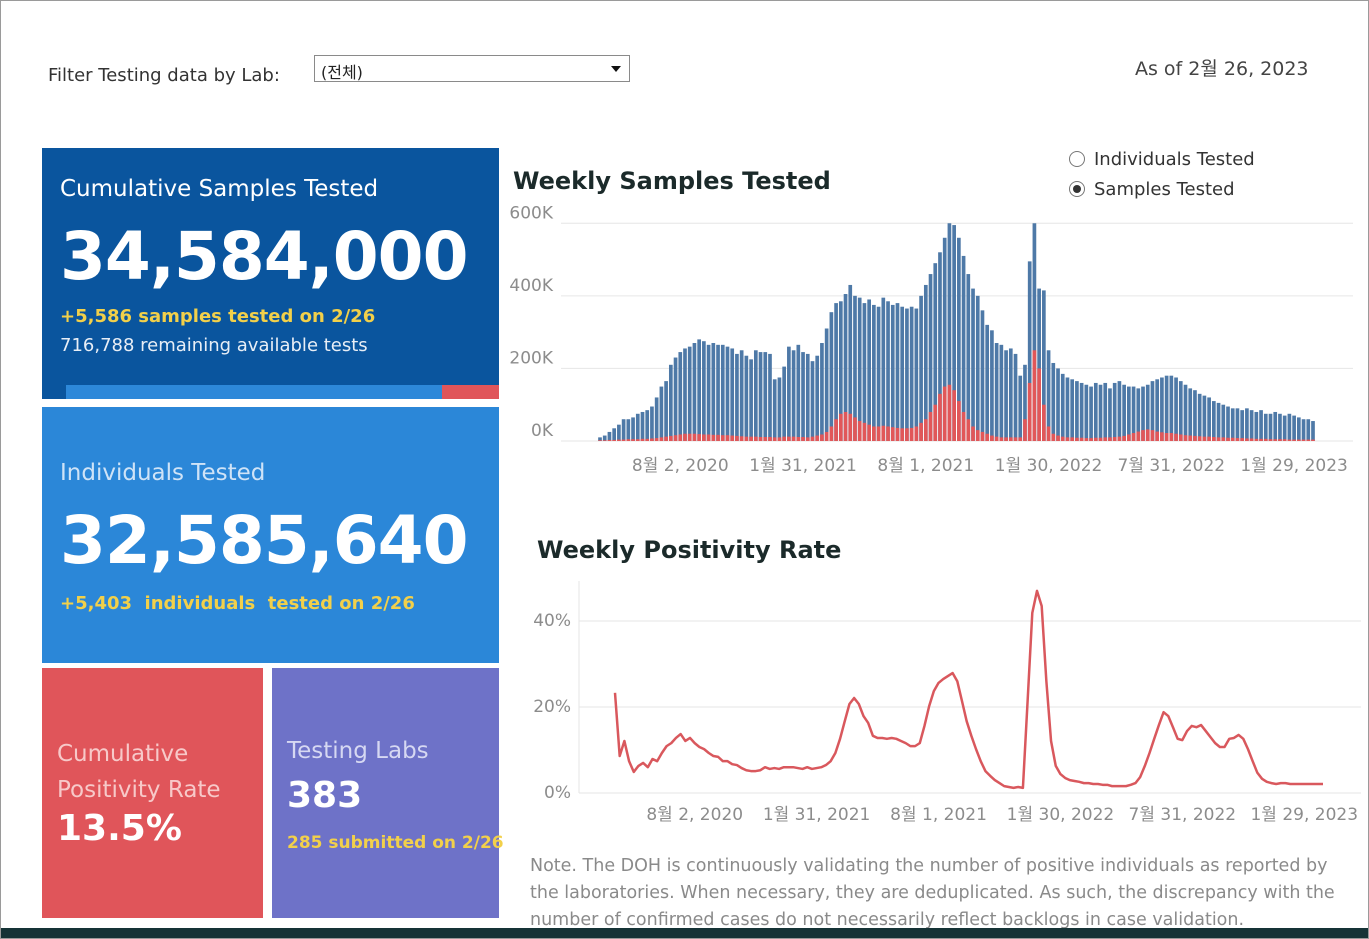  I want to click on x-tick-label: 1월 30, 2022, so click(1049, 466).